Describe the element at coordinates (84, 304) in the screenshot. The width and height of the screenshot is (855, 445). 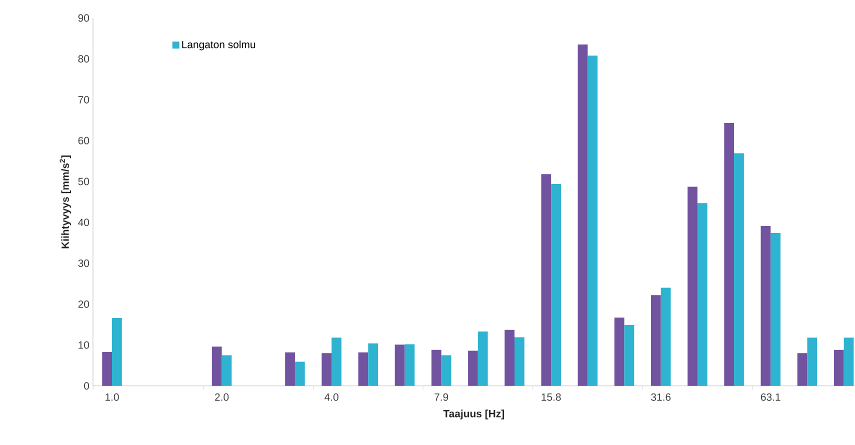
I see `y-tick-label: 20` at that location.